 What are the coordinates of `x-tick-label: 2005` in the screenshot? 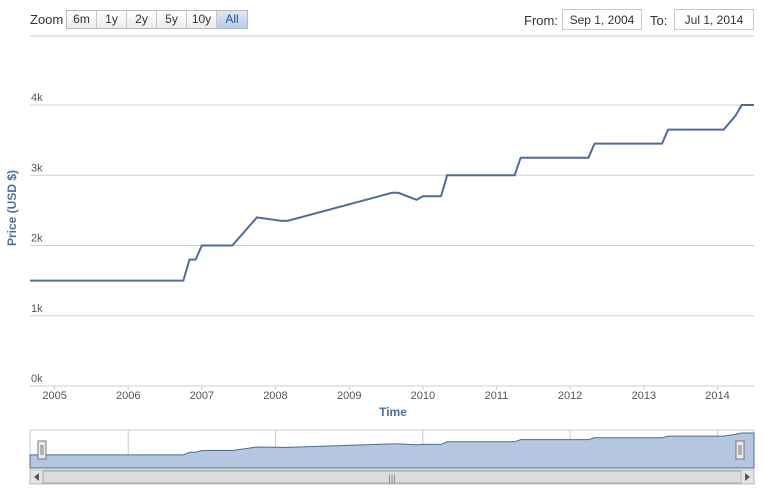 It's located at (54, 396).